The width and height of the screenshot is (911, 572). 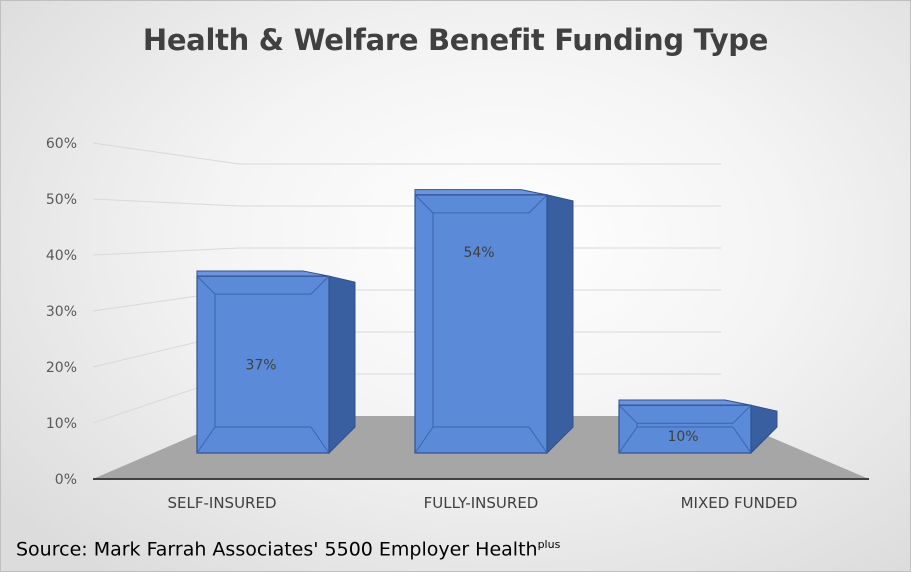 What do you see at coordinates (61, 424) in the screenshot?
I see `y-tick-label: 10%` at bounding box center [61, 424].